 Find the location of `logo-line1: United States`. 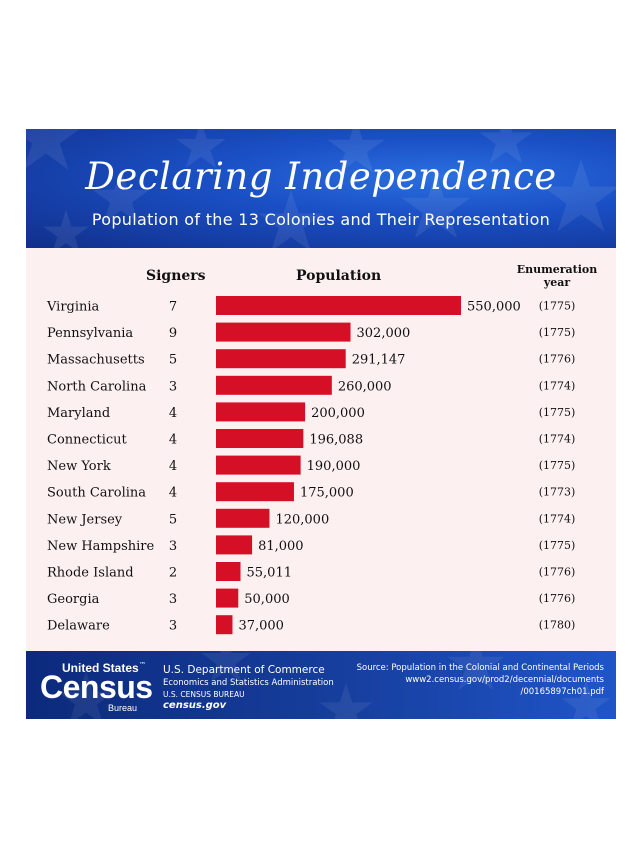

logo-line1: United States is located at coordinates (100, 668).